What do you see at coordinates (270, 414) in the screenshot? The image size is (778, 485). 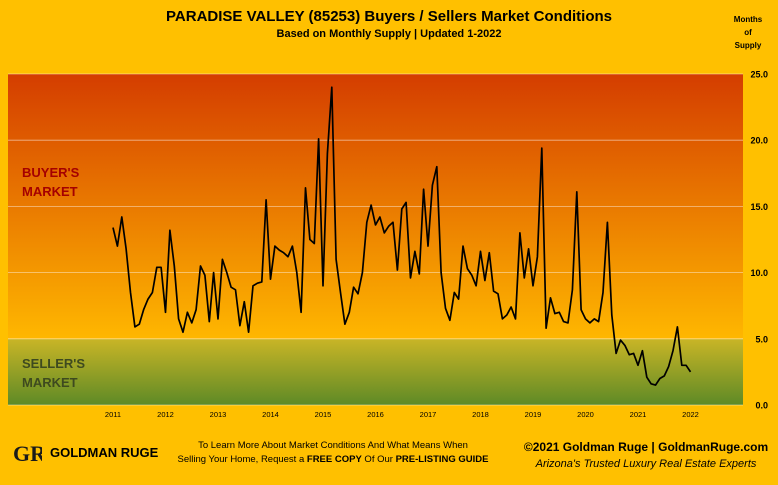 I see `x-tick-label: 2014` at bounding box center [270, 414].